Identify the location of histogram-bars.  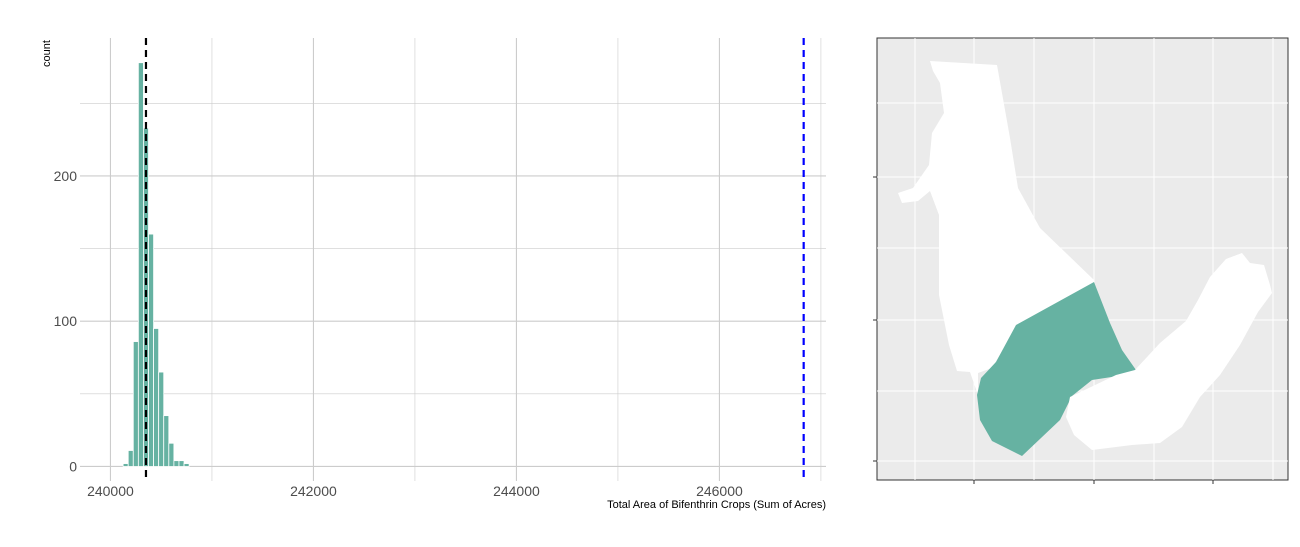
(156, 264).